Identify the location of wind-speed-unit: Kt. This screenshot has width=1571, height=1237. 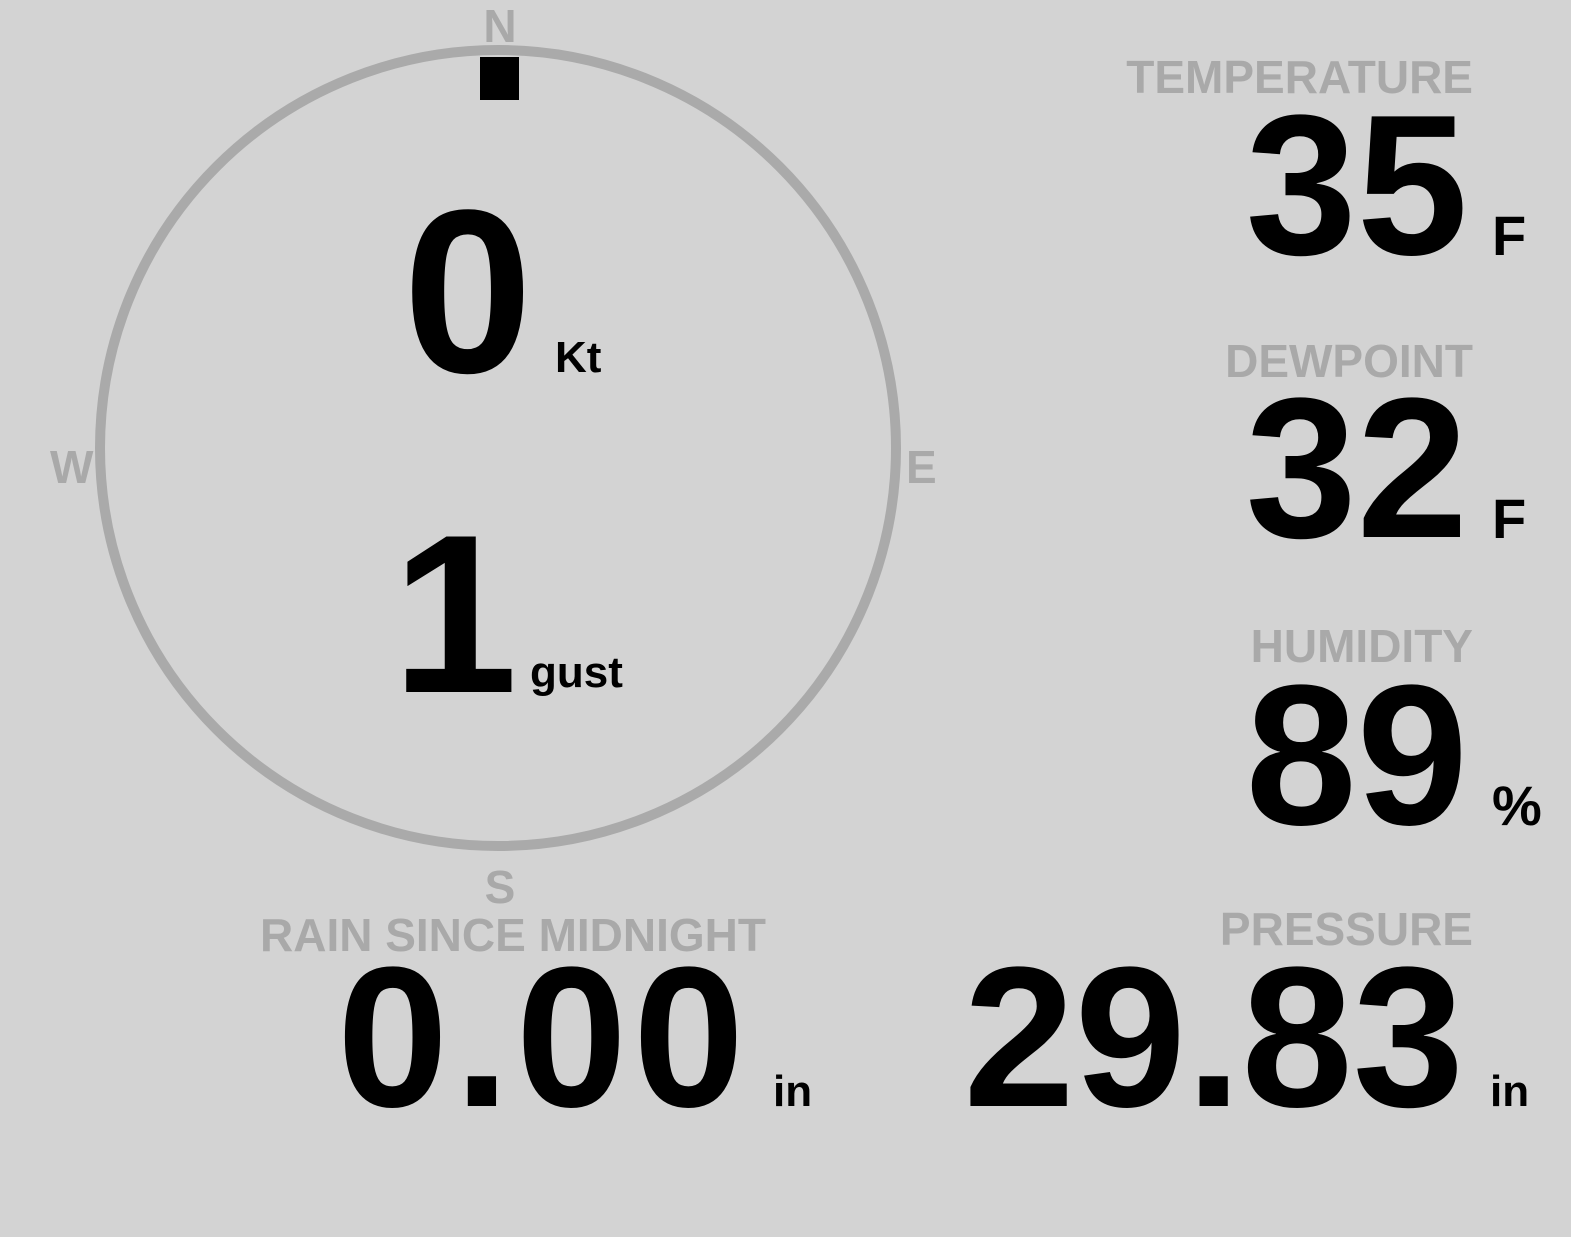
(578, 357).